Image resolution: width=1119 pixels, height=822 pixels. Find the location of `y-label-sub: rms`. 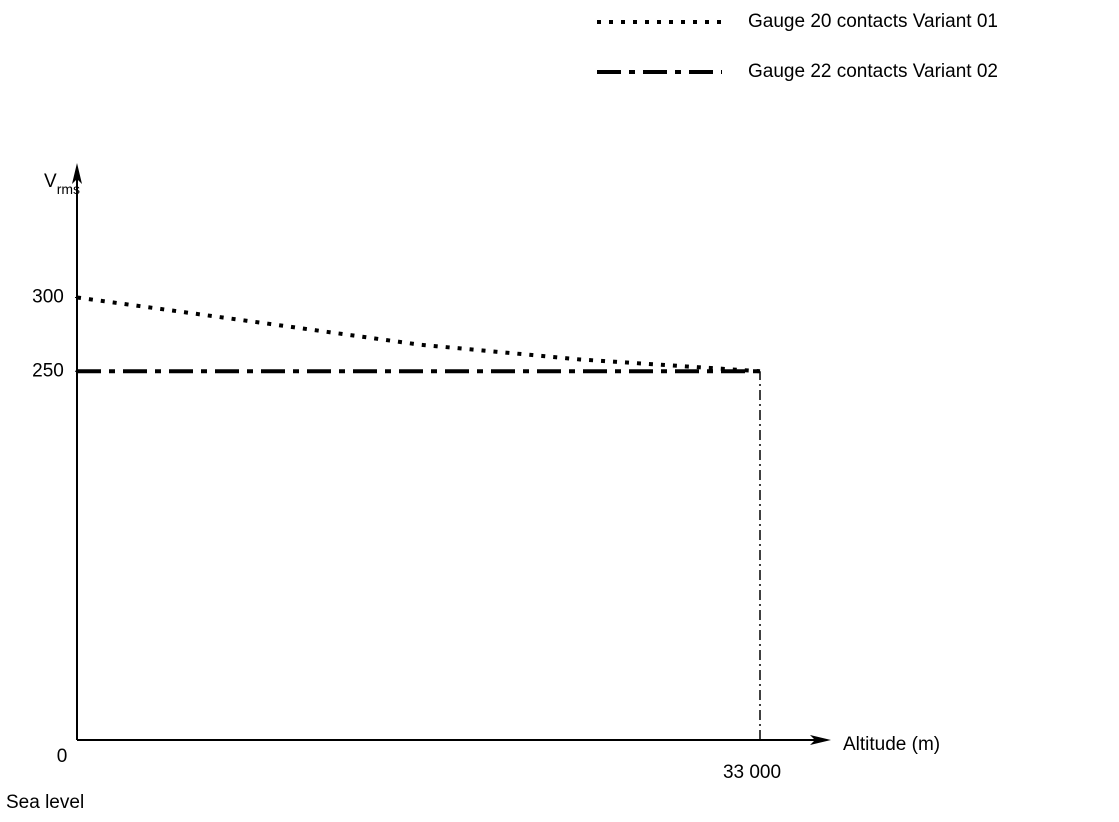

y-label-sub: rms is located at coordinates (68, 189).